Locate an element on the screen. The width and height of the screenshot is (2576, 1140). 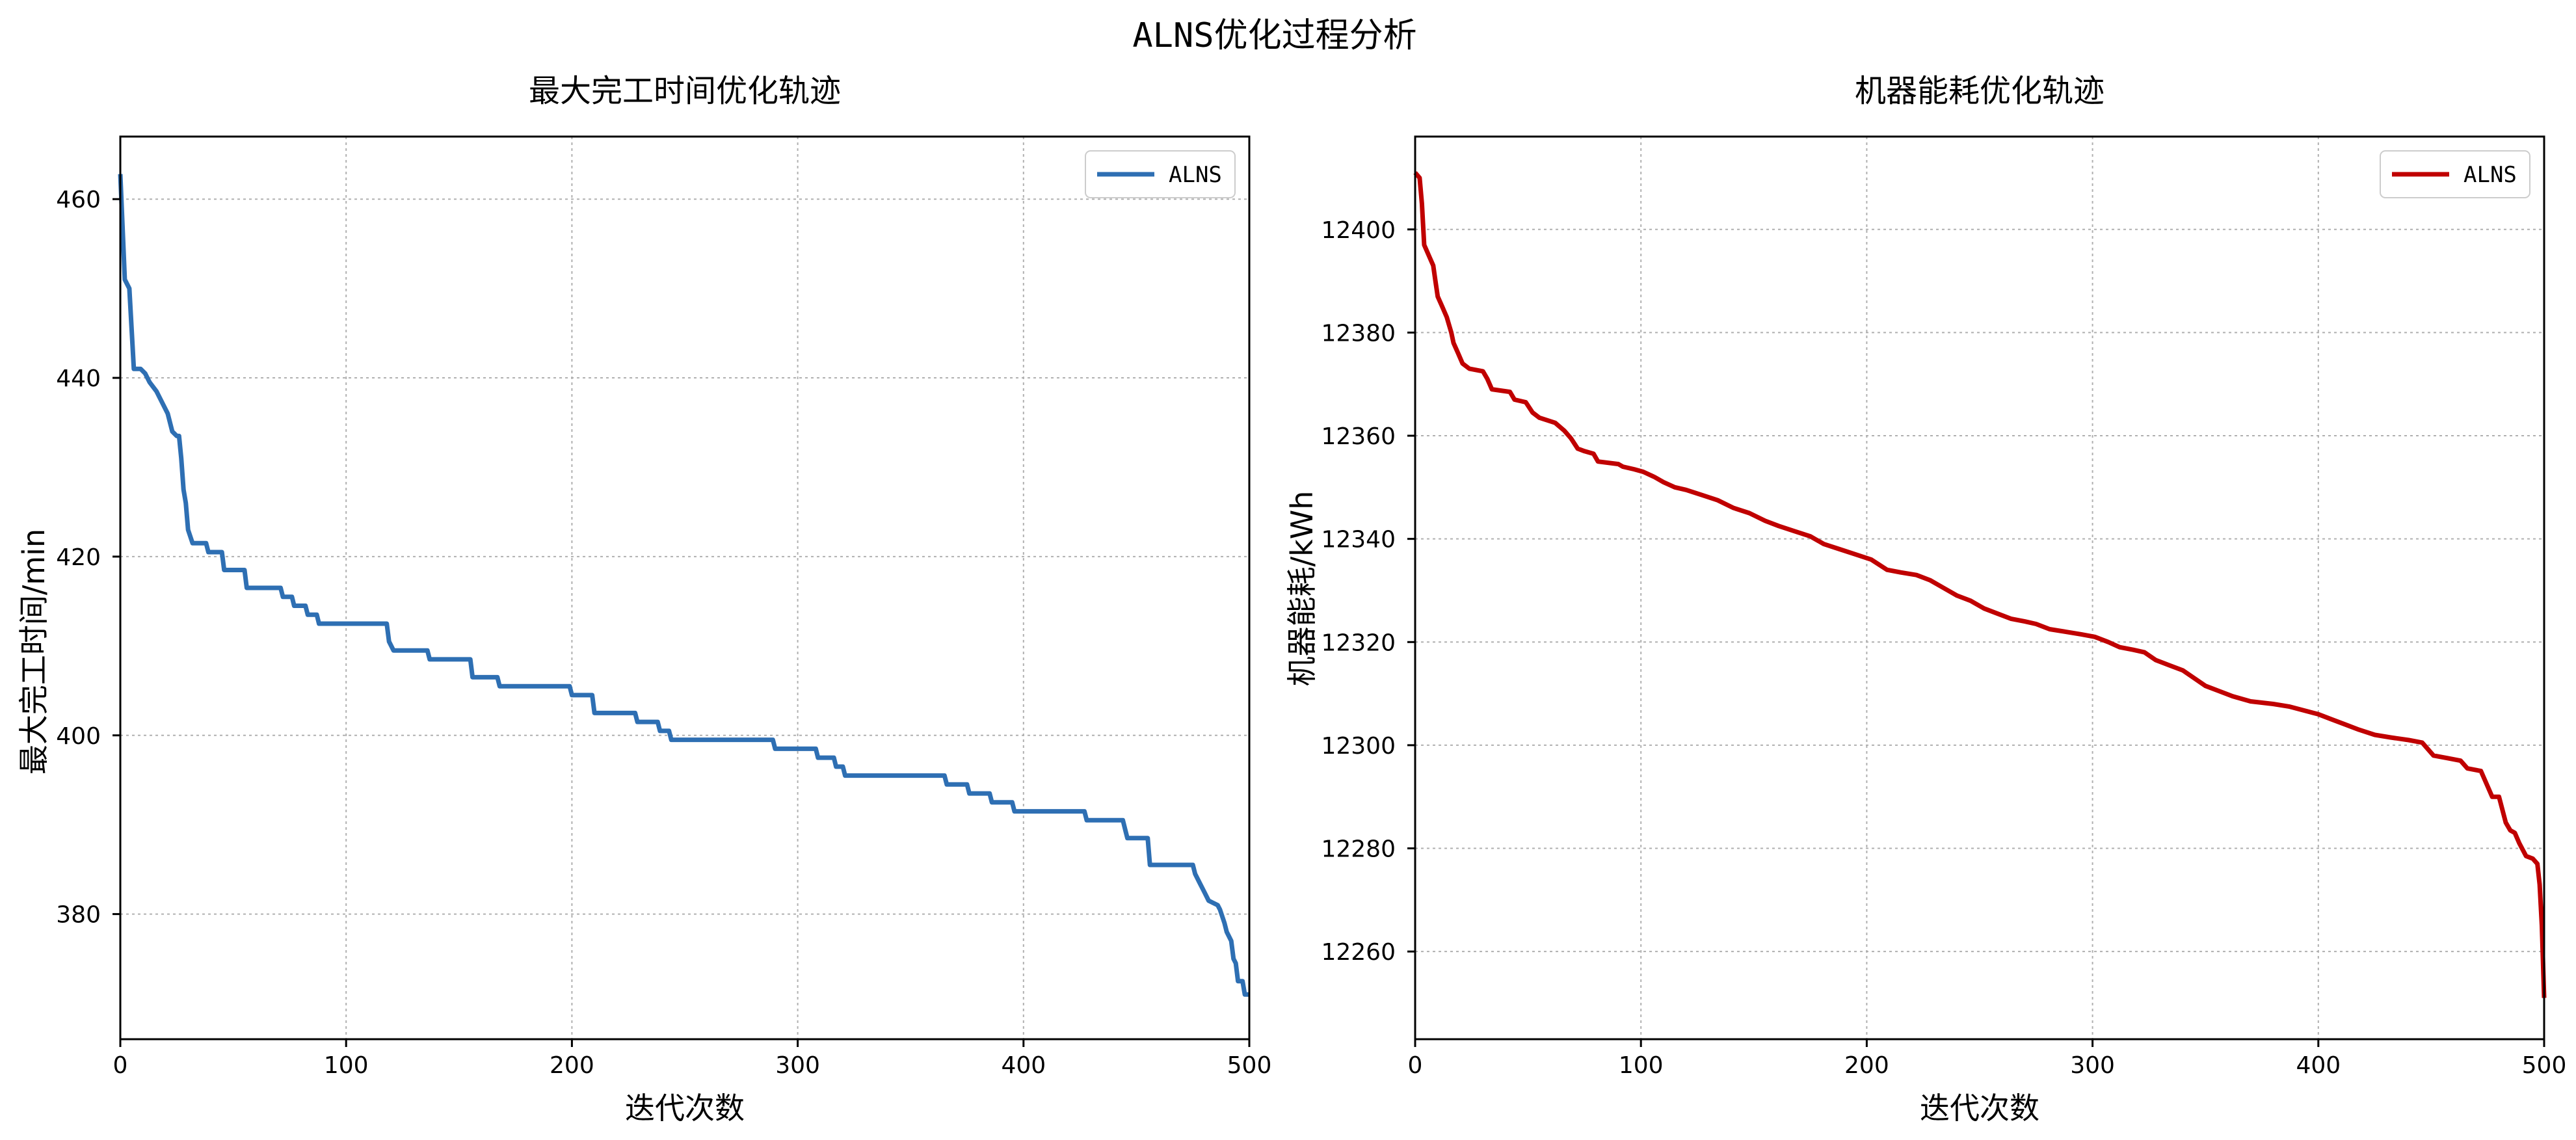
makespan-x-tick-label: 0 is located at coordinates (120, 1065).